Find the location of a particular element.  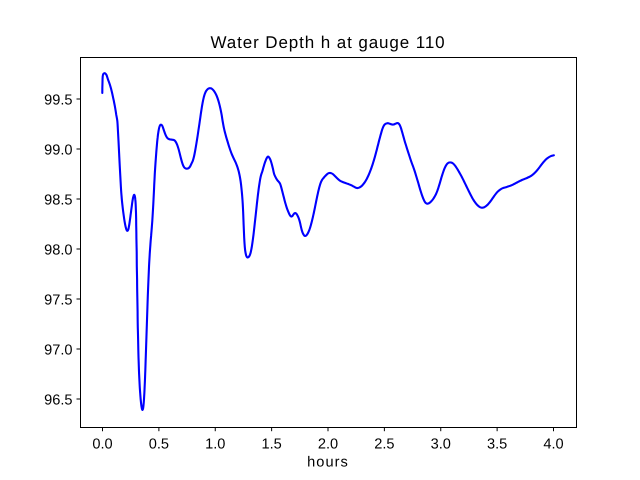

svg-text: 98.0 is located at coordinates (58, 250).